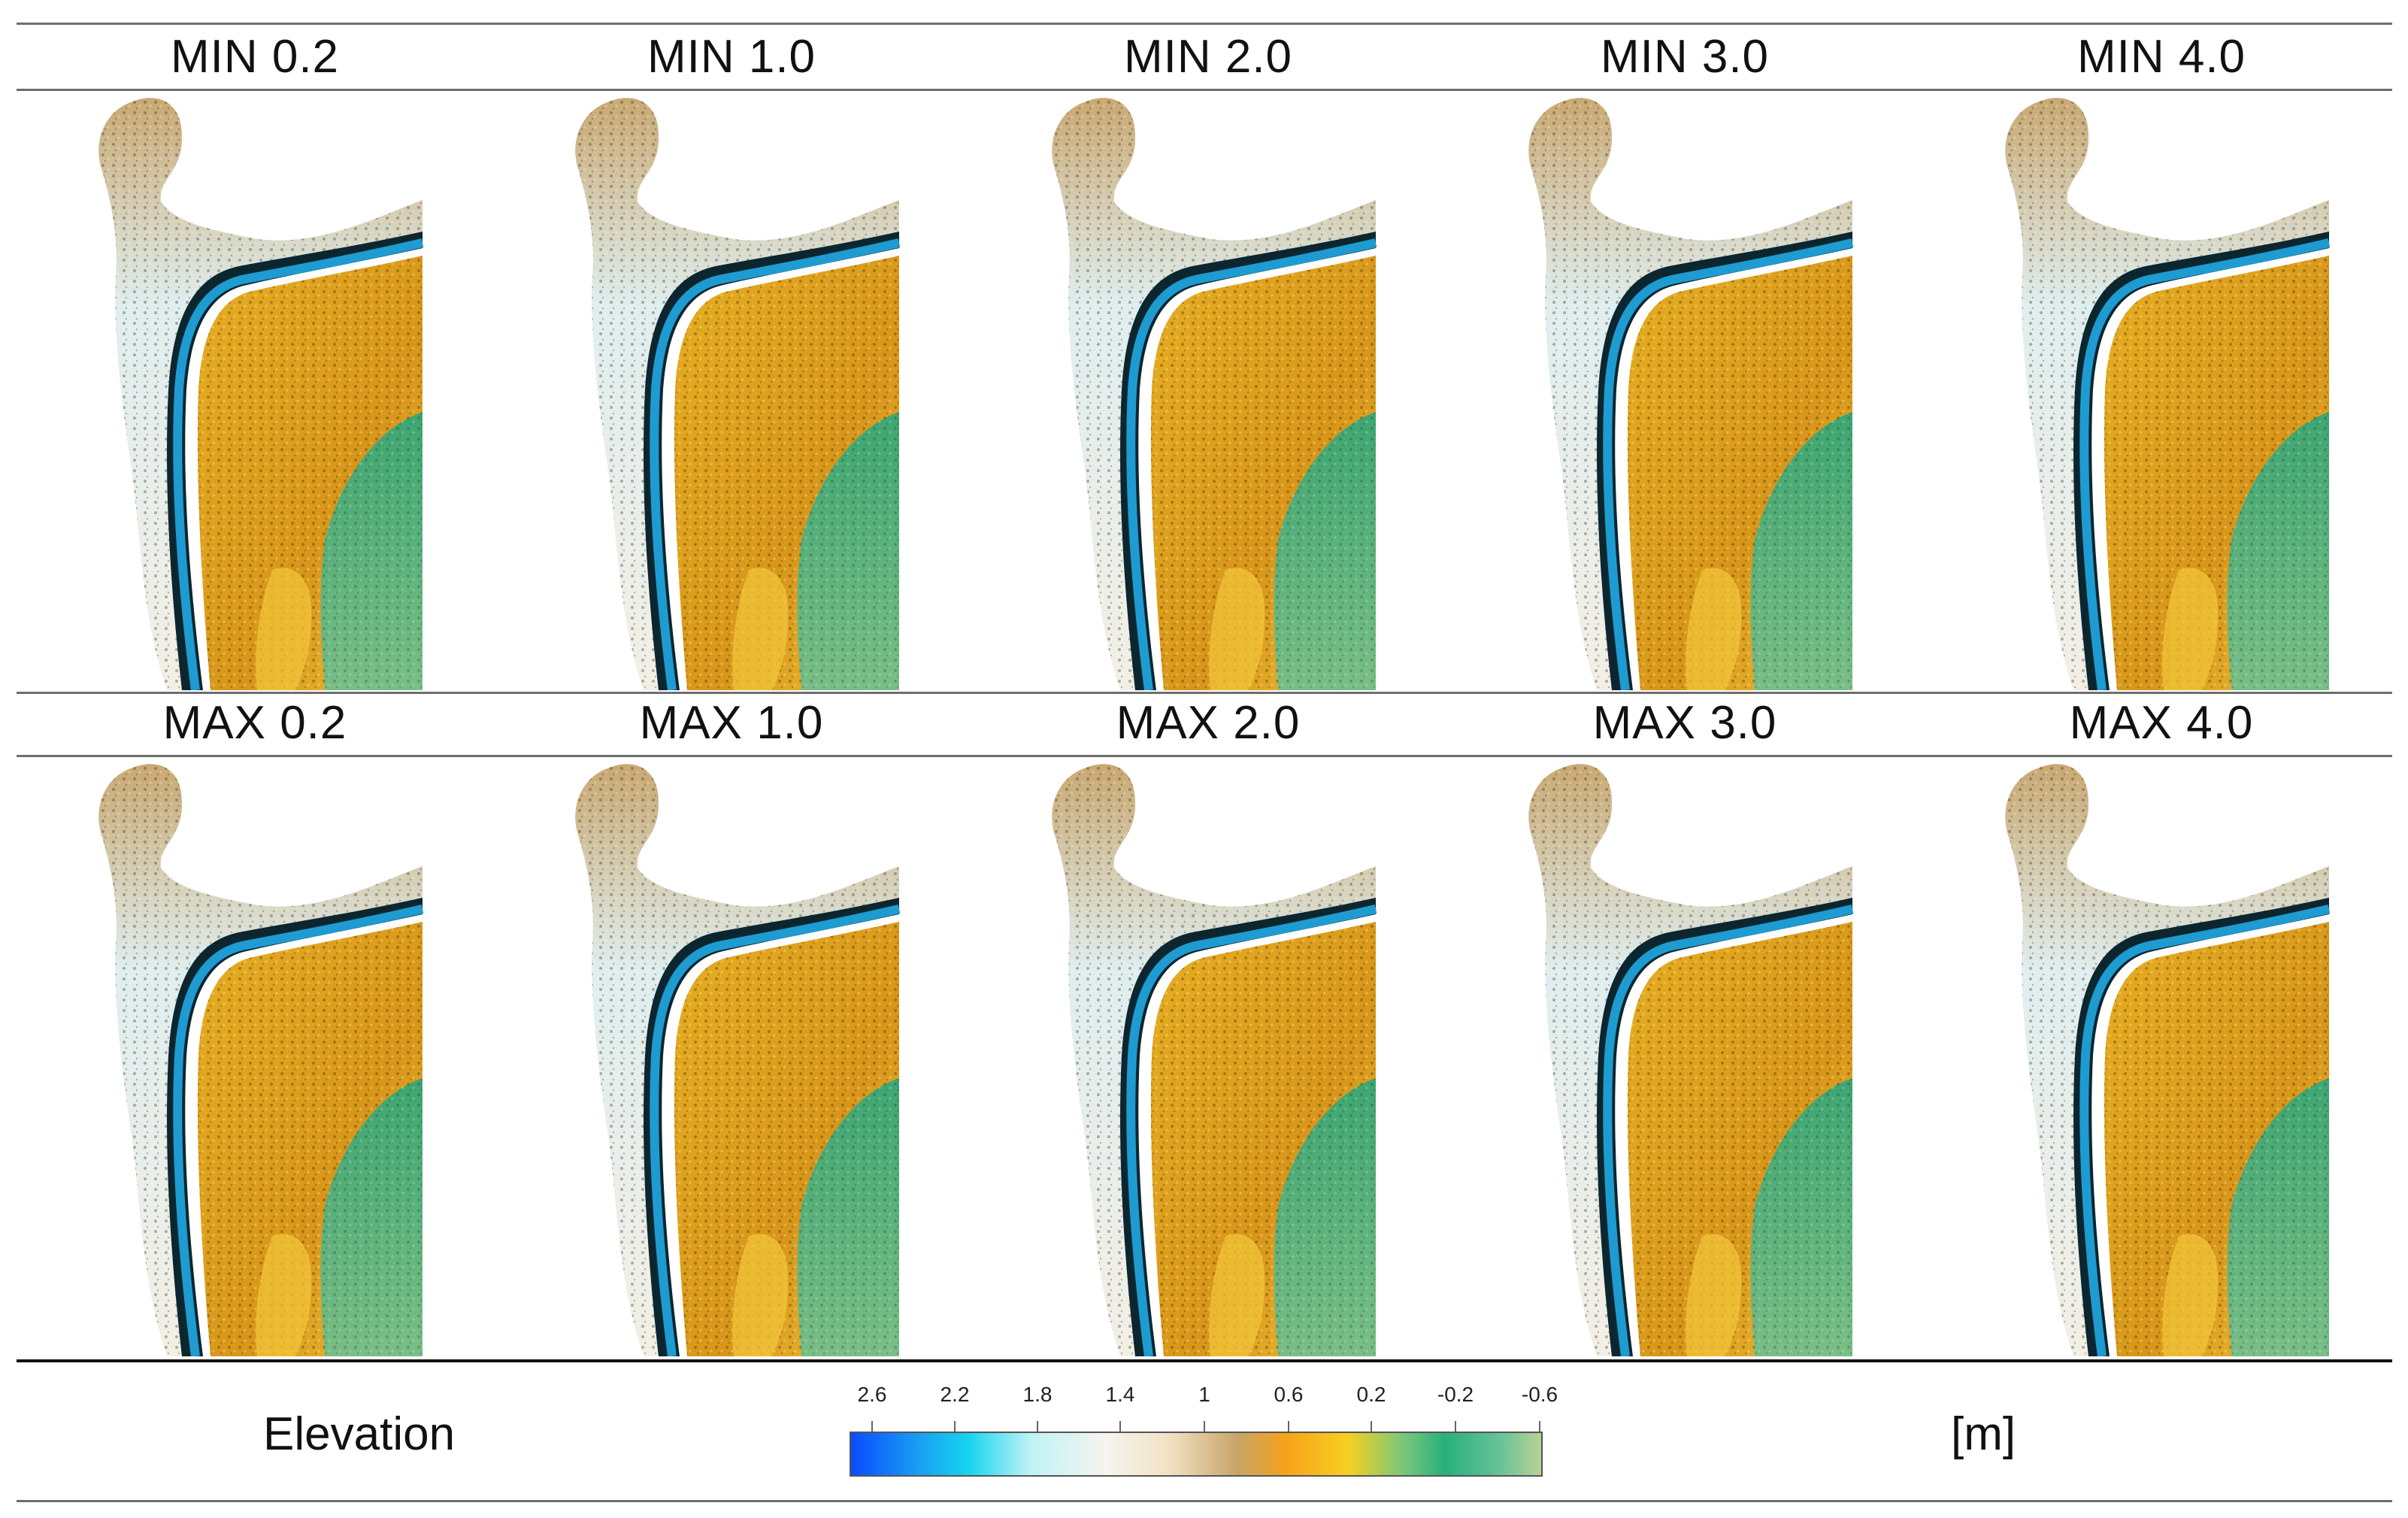  Describe the element at coordinates (2161, 57) in the screenshot. I see `column-title: MIN 4.0` at that location.